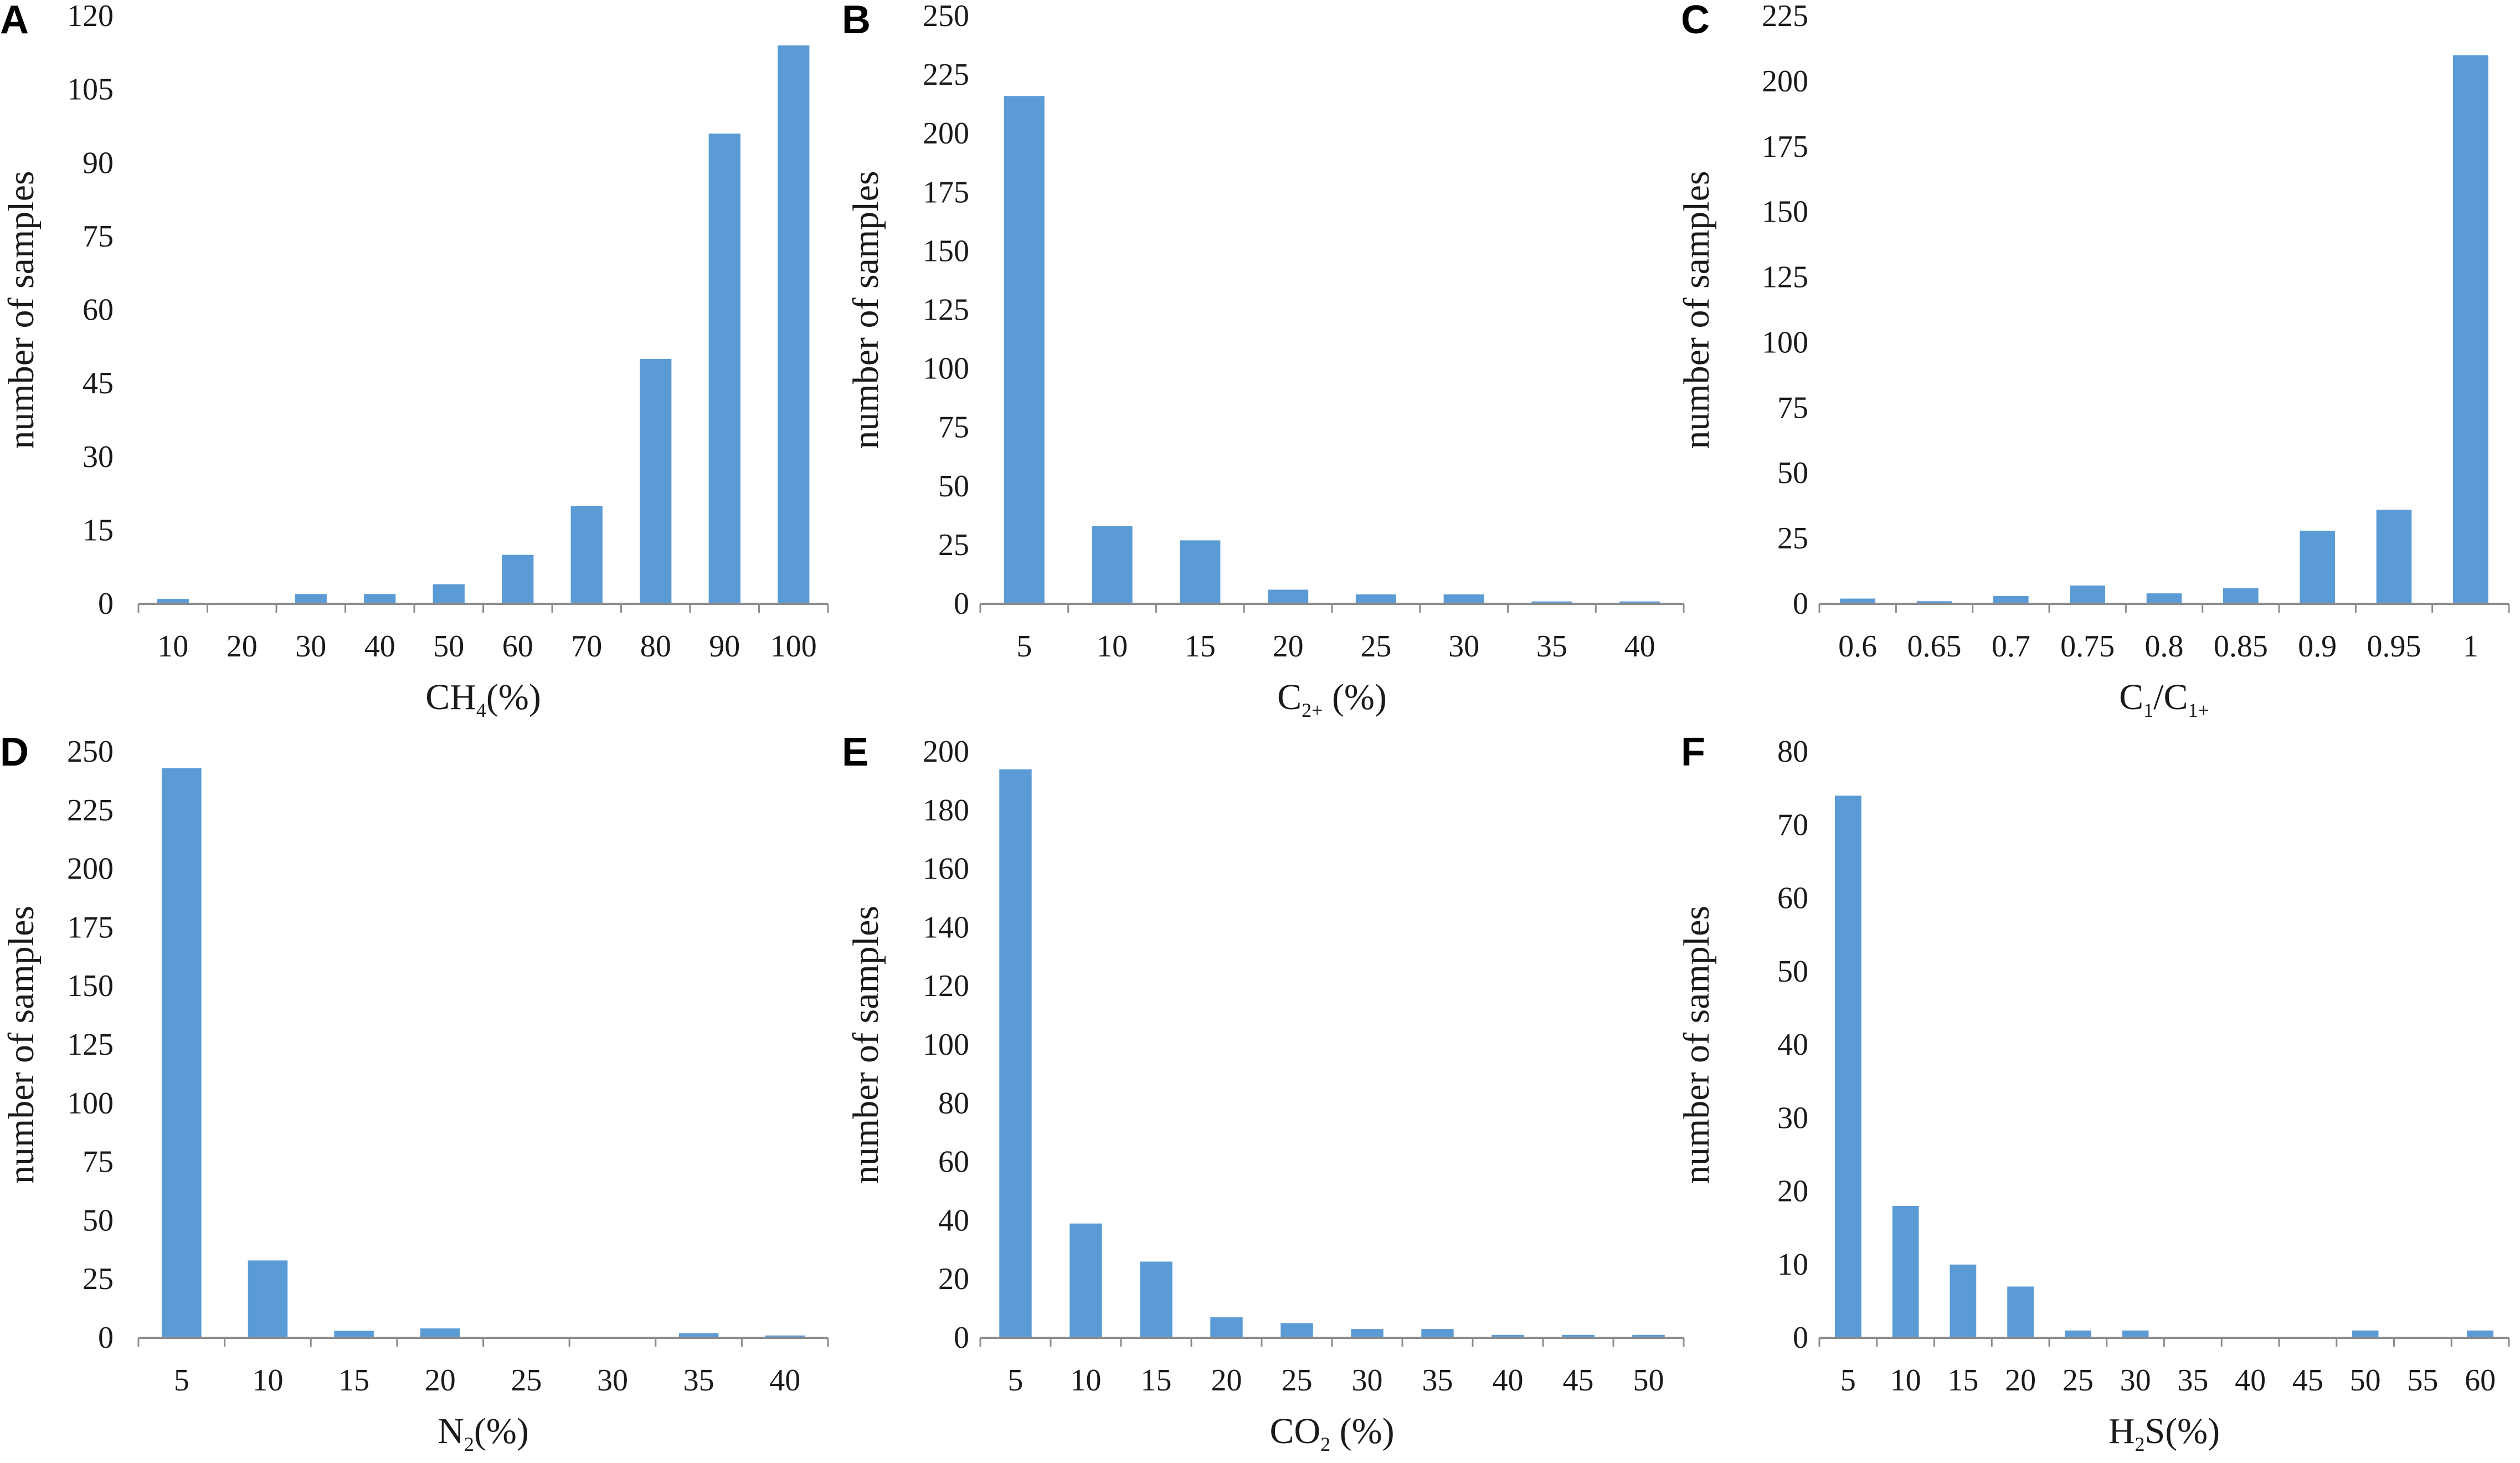  Describe the element at coordinates (1793, 473) in the screenshot. I see `y-tick-label: 50` at that location.